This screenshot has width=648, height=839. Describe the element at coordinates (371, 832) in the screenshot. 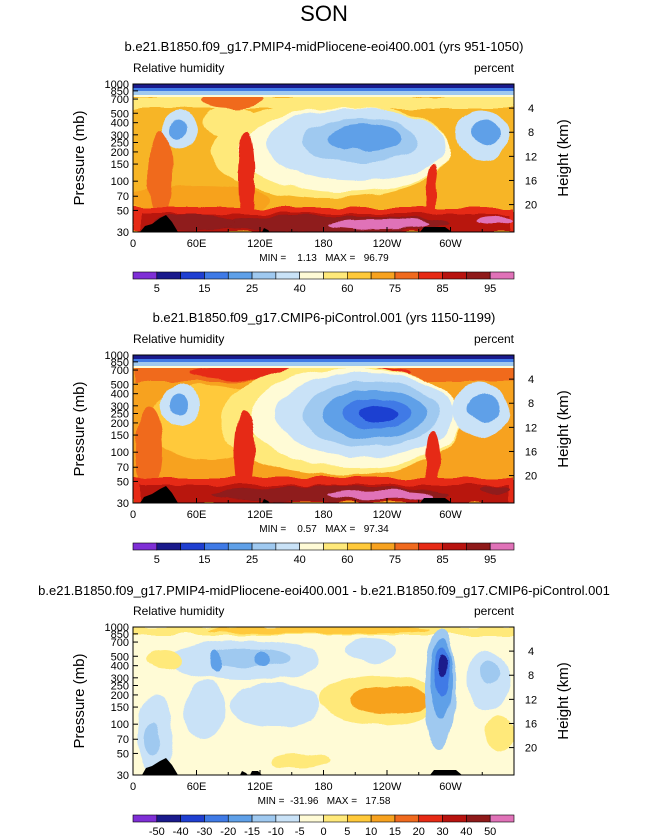

I see `colorbar-label: 10` at that location.